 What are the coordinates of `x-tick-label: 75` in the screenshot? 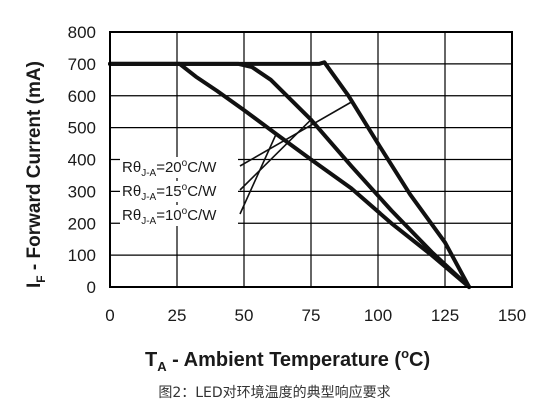 It's located at (311, 315).